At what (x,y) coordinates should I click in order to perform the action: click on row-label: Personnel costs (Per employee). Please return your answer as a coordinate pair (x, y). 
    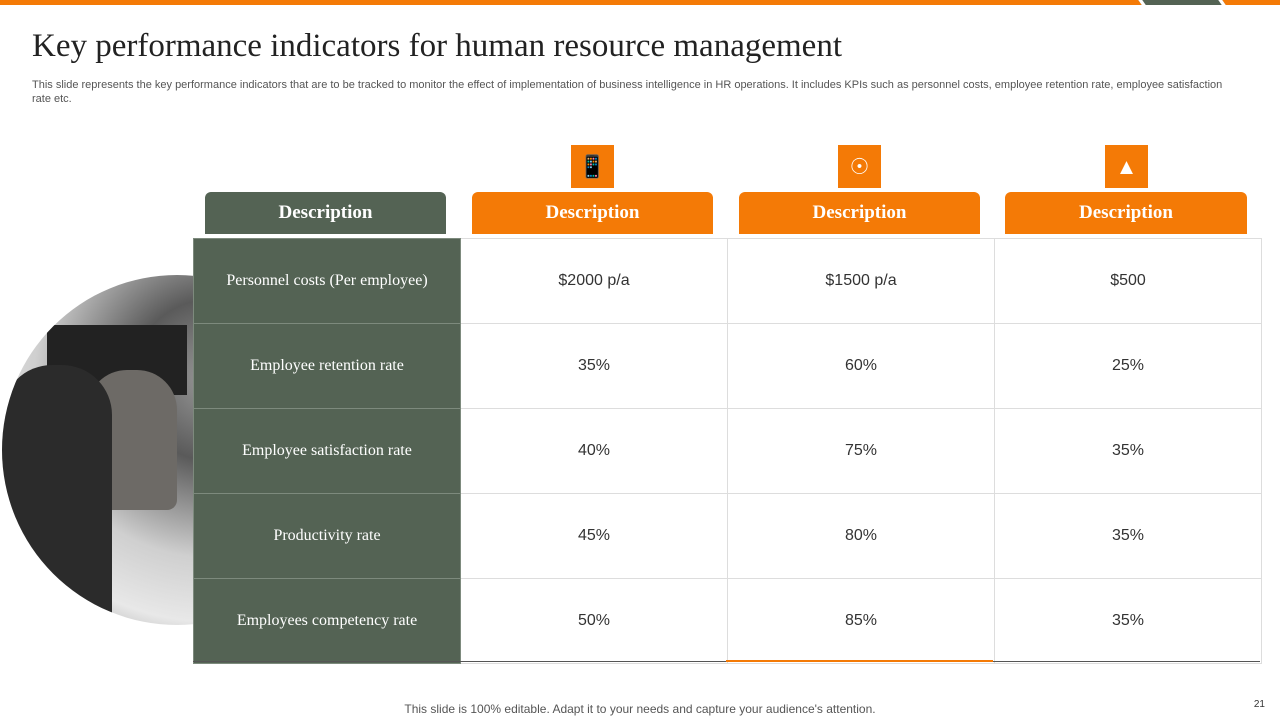
    Looking at the image, I should click on (327, 281).